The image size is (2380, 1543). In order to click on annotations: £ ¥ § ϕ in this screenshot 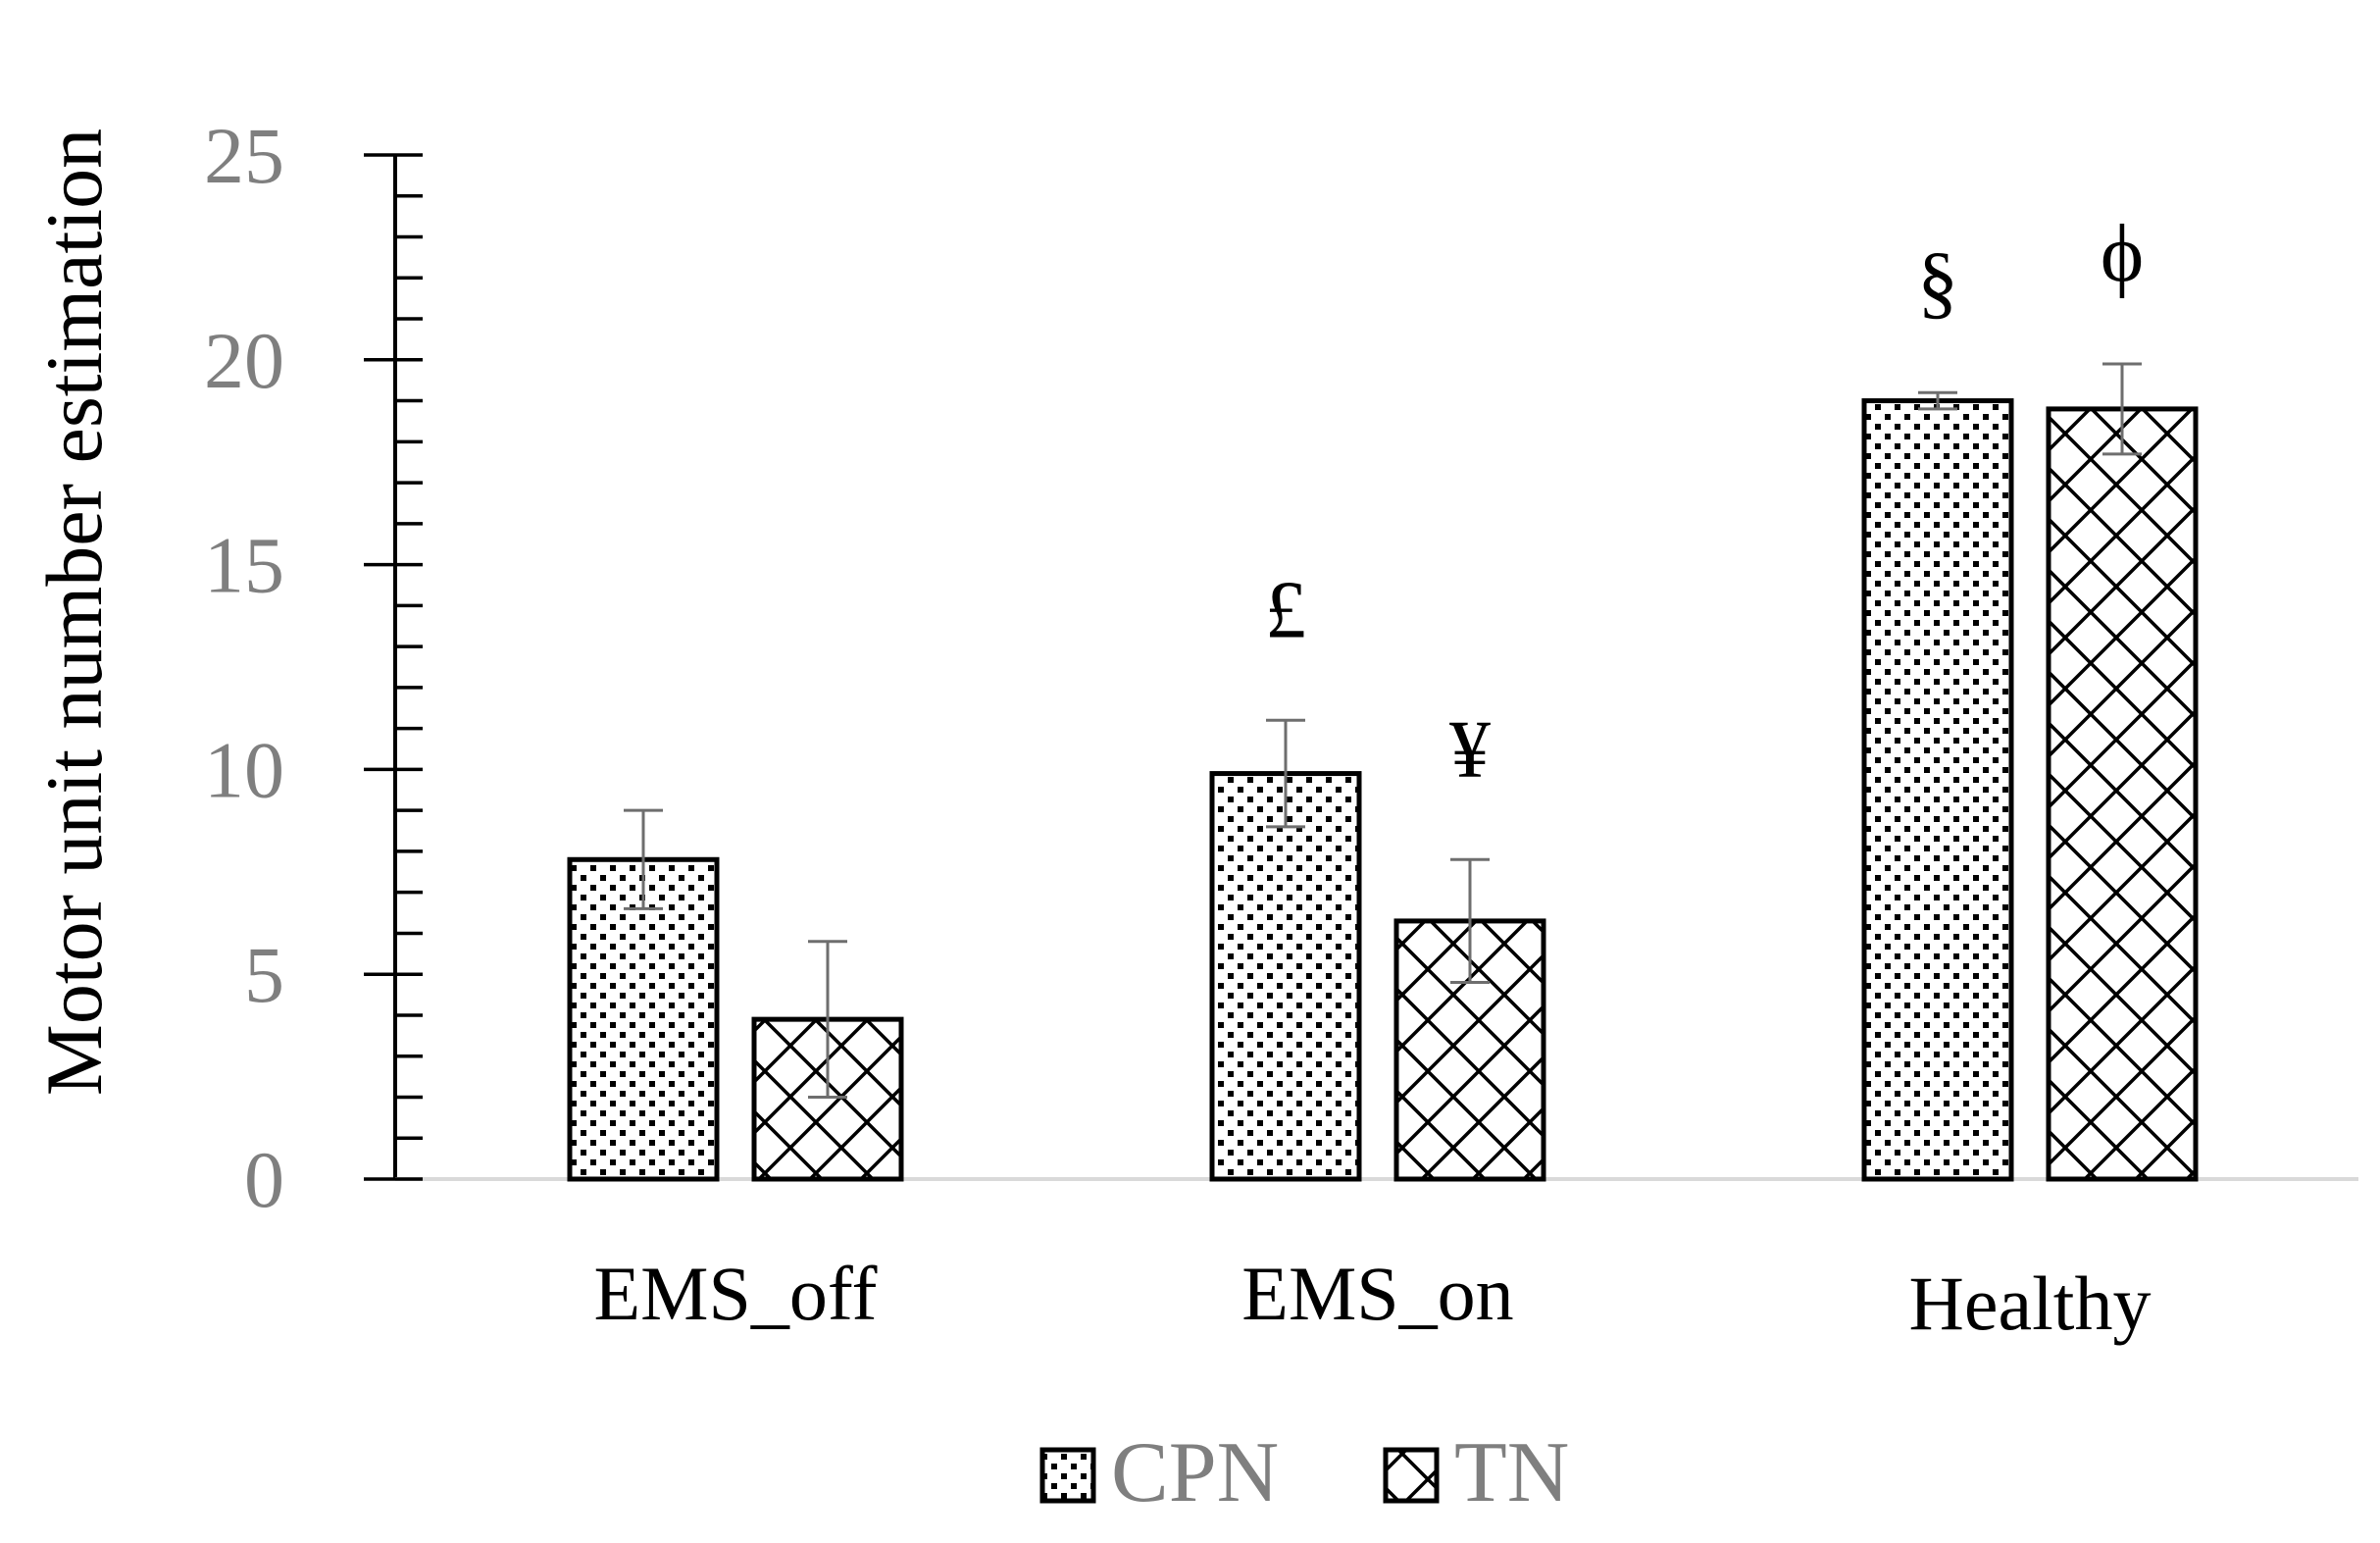, I will do `click(1704, 501)`.